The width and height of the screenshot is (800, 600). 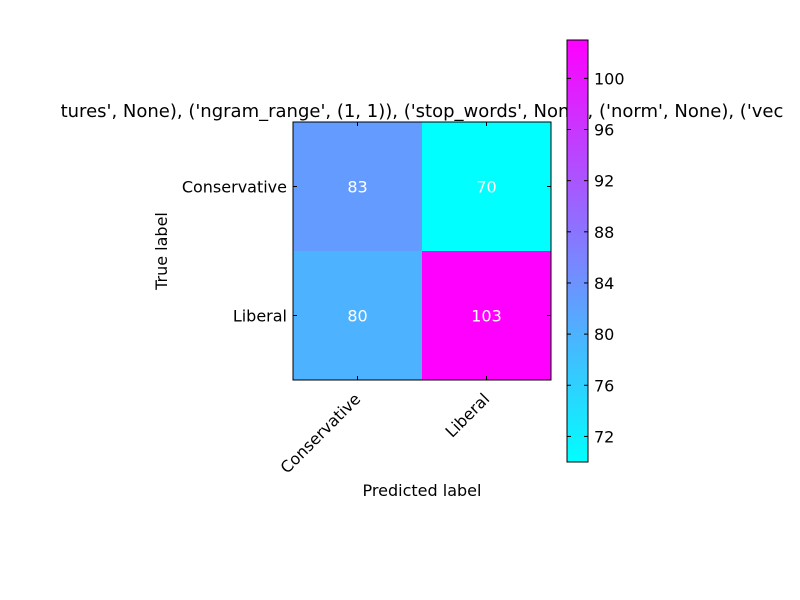 I want to click on heatmap-cell-value: 83, so click(x=357, y=187).